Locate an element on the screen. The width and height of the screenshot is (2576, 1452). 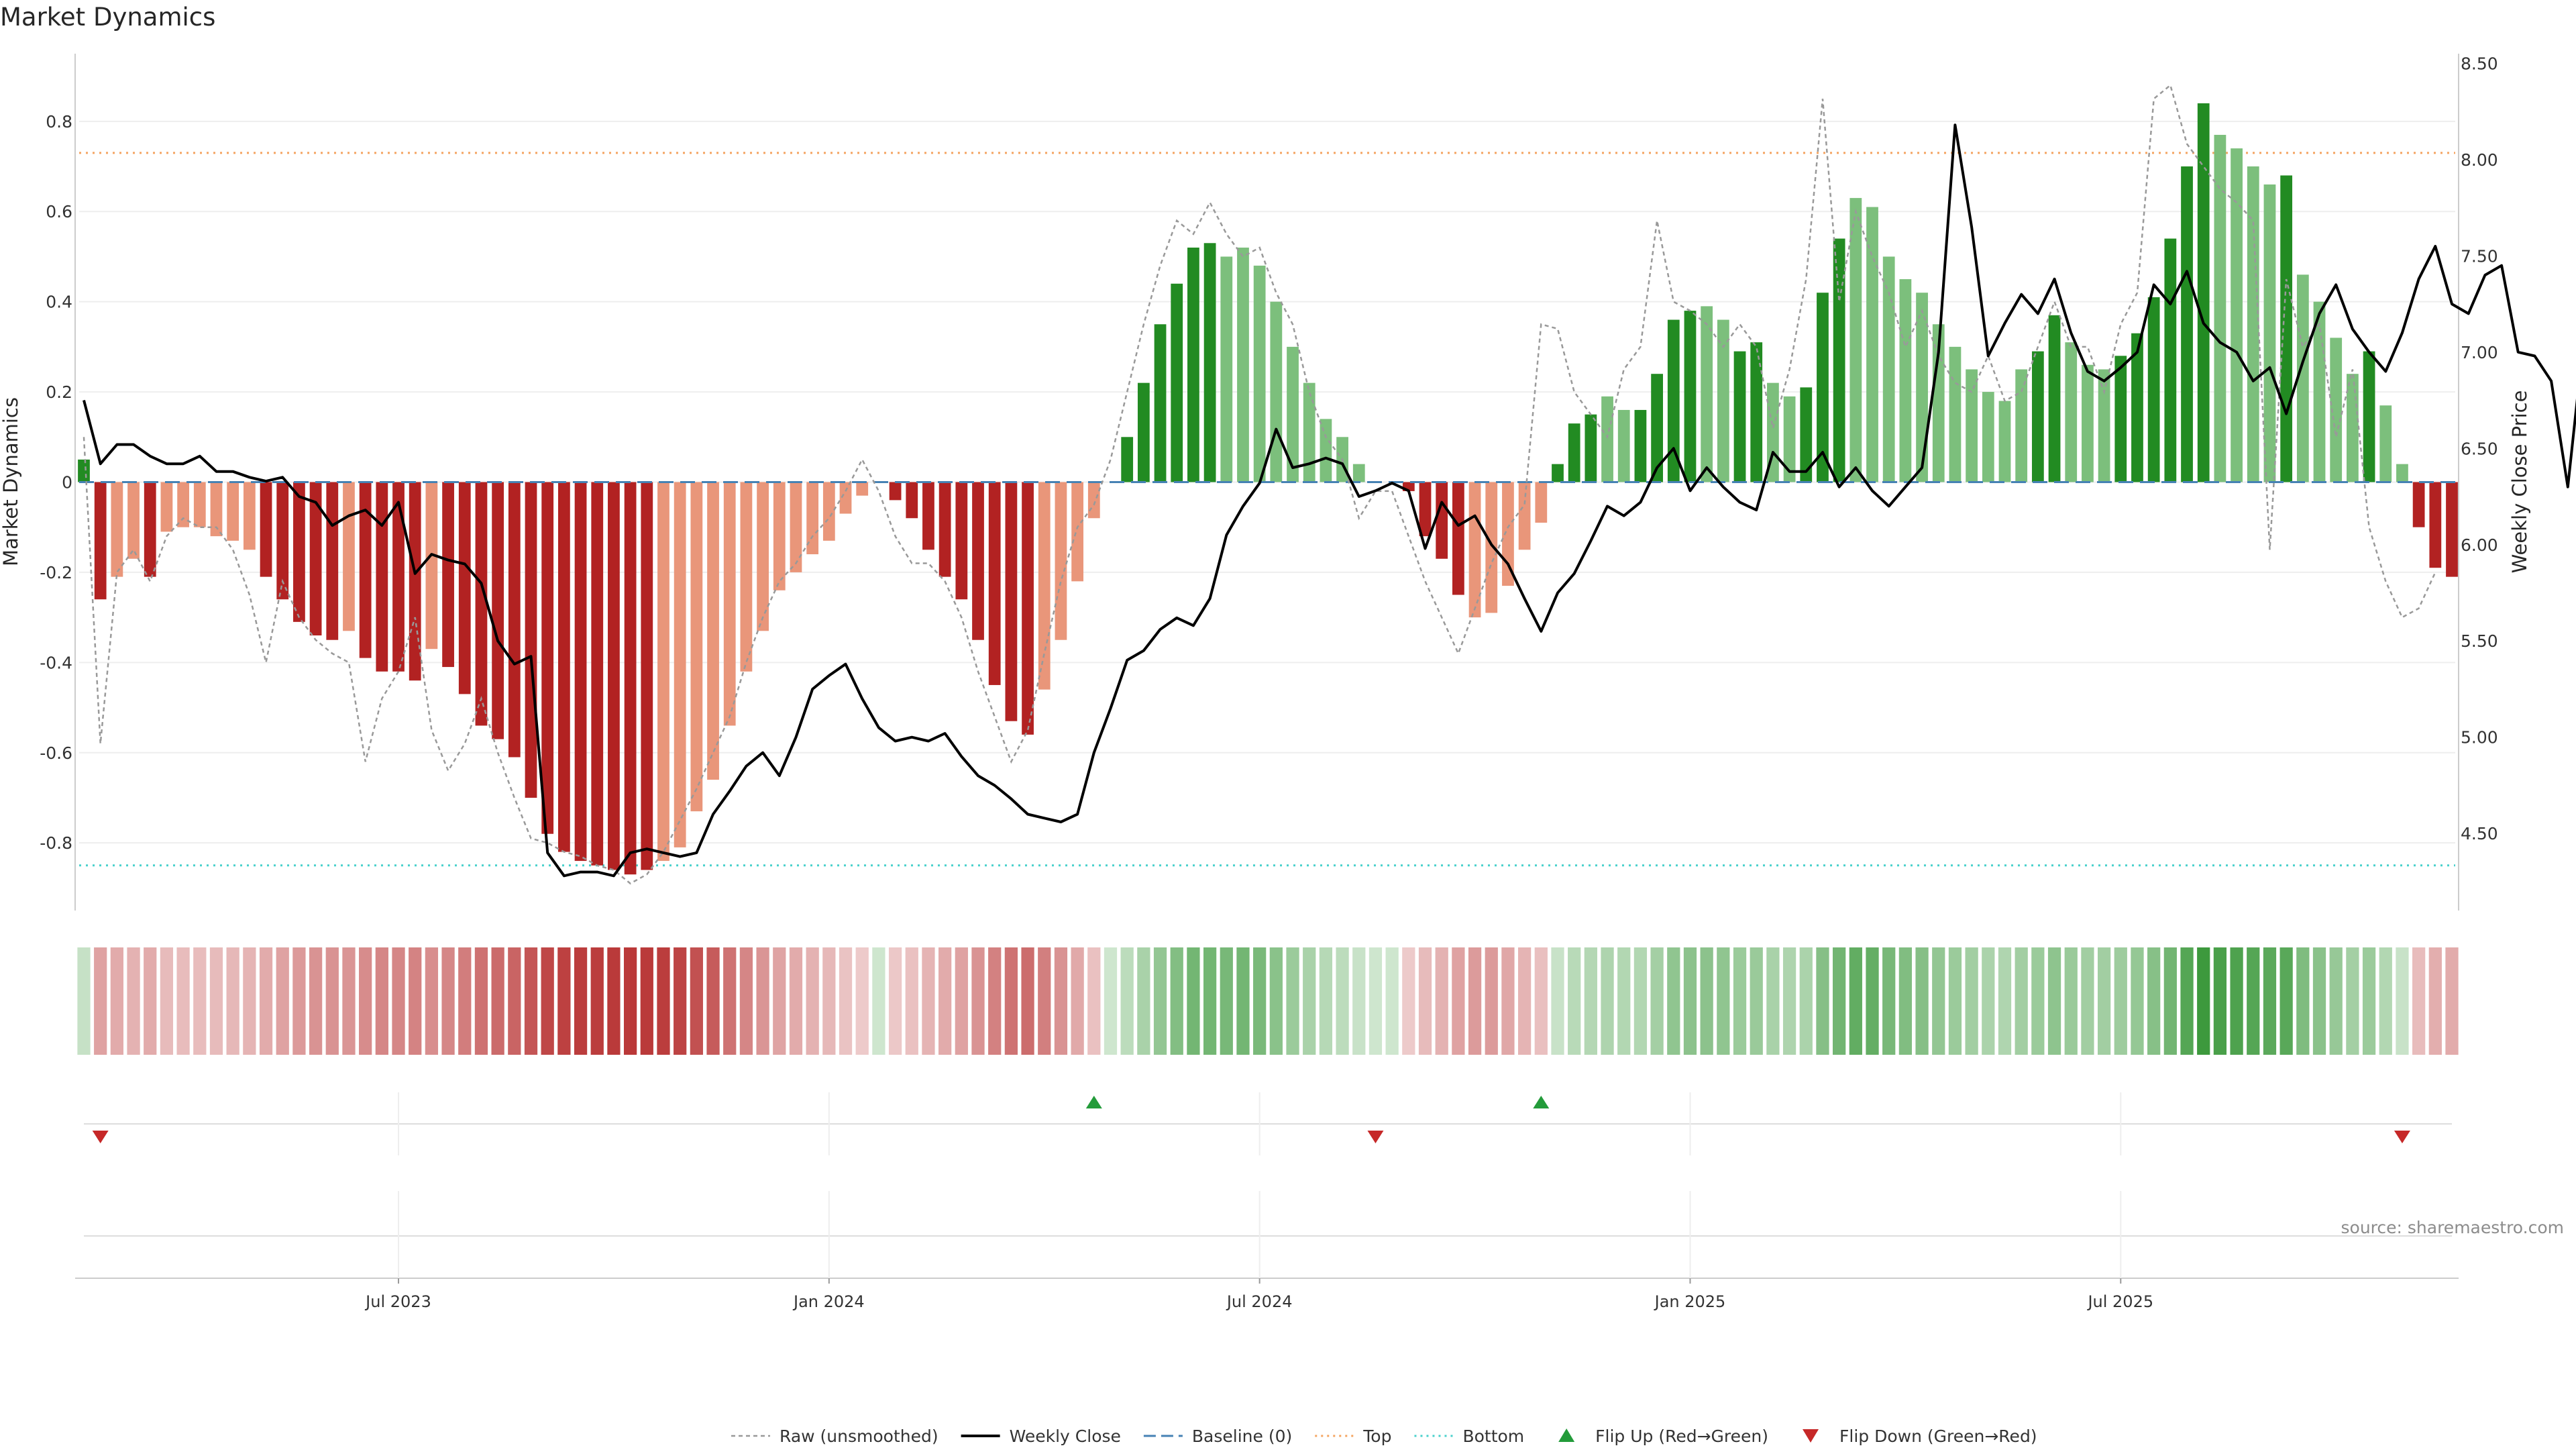
y-tick-label: 0 is located at coordinates (67, 483).